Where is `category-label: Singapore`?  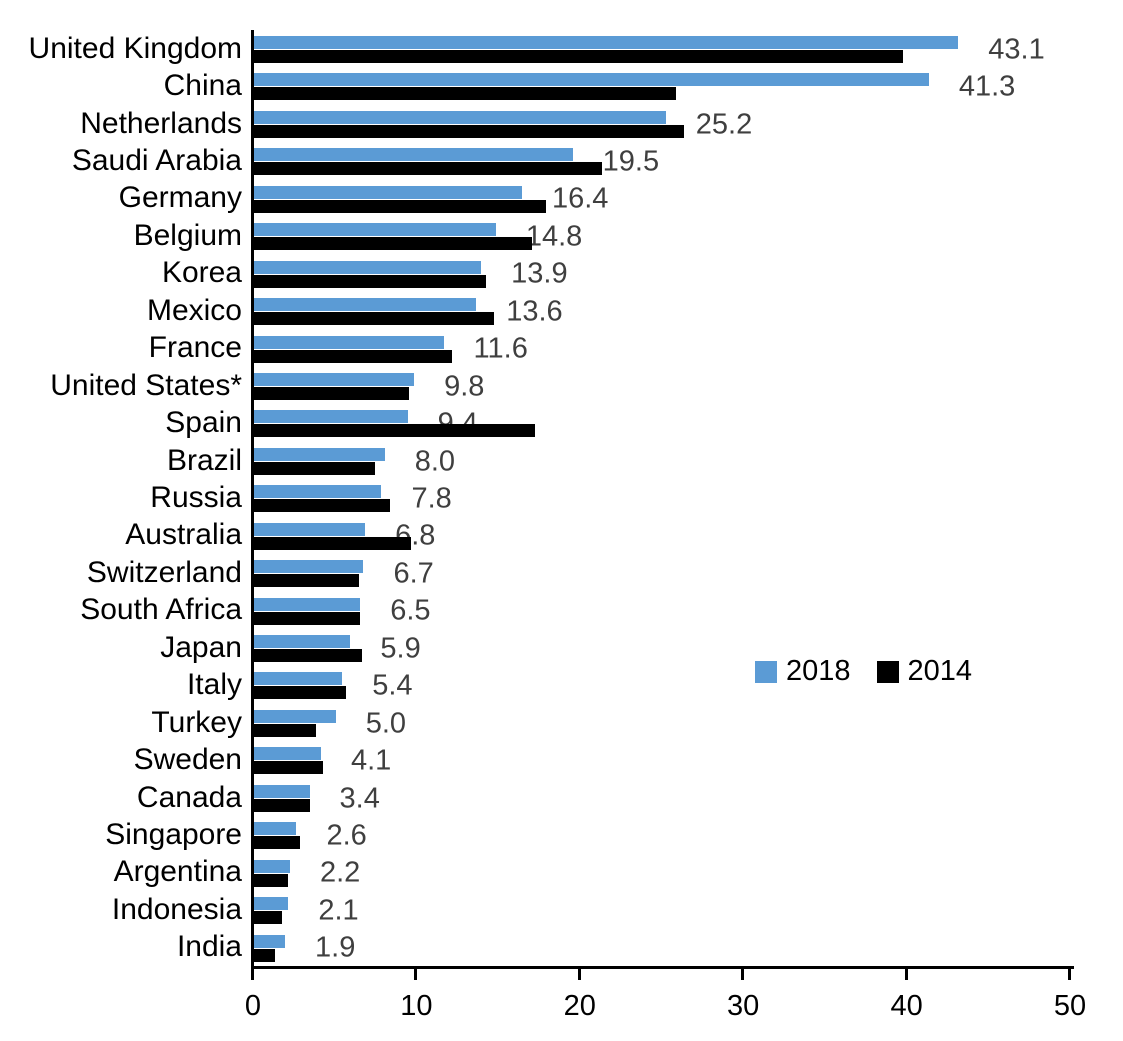 category-label: Singapore is located at coordinates (173, 834).